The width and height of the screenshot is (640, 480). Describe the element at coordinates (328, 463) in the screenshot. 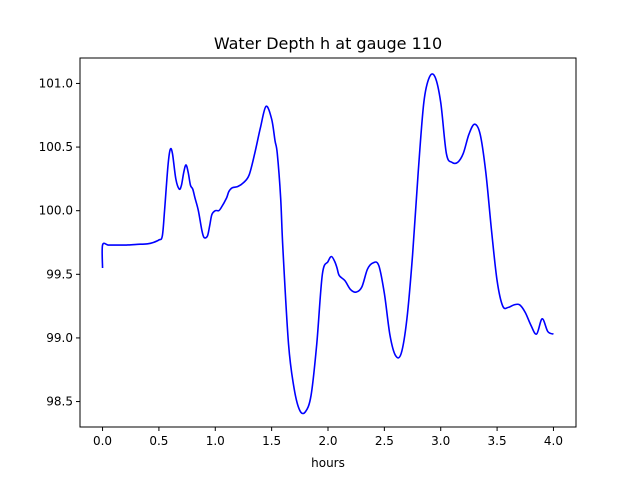

I see `x-axis-label: hours` at that location.